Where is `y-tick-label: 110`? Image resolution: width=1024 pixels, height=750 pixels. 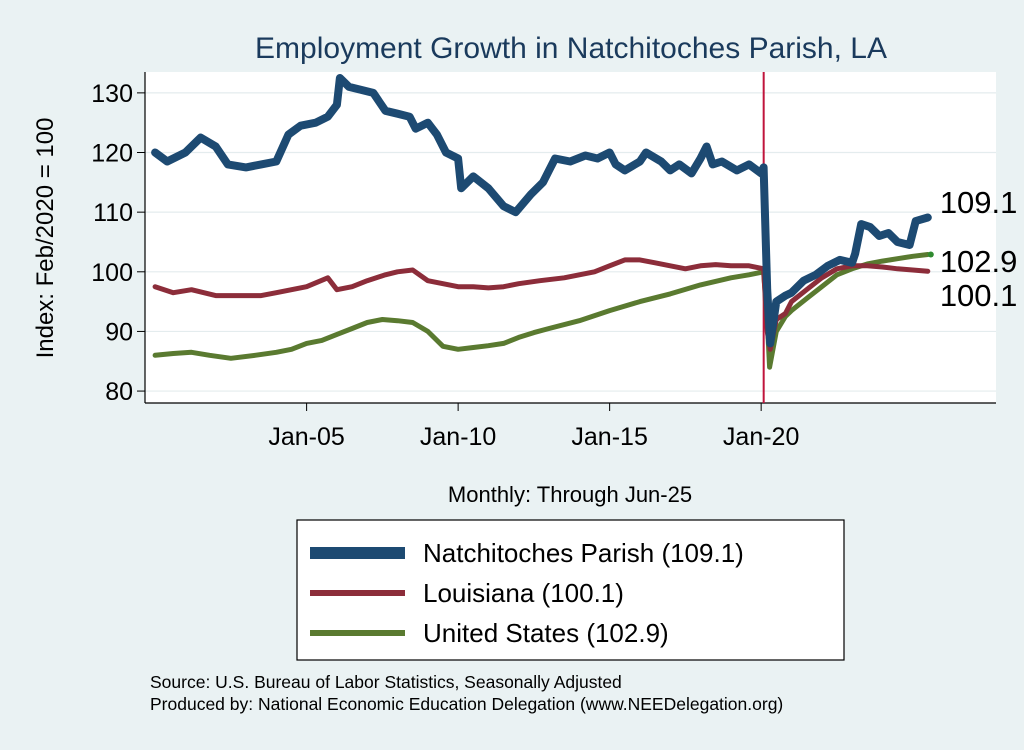
y-tick-label: 110 is located at coordinates (113, 213).